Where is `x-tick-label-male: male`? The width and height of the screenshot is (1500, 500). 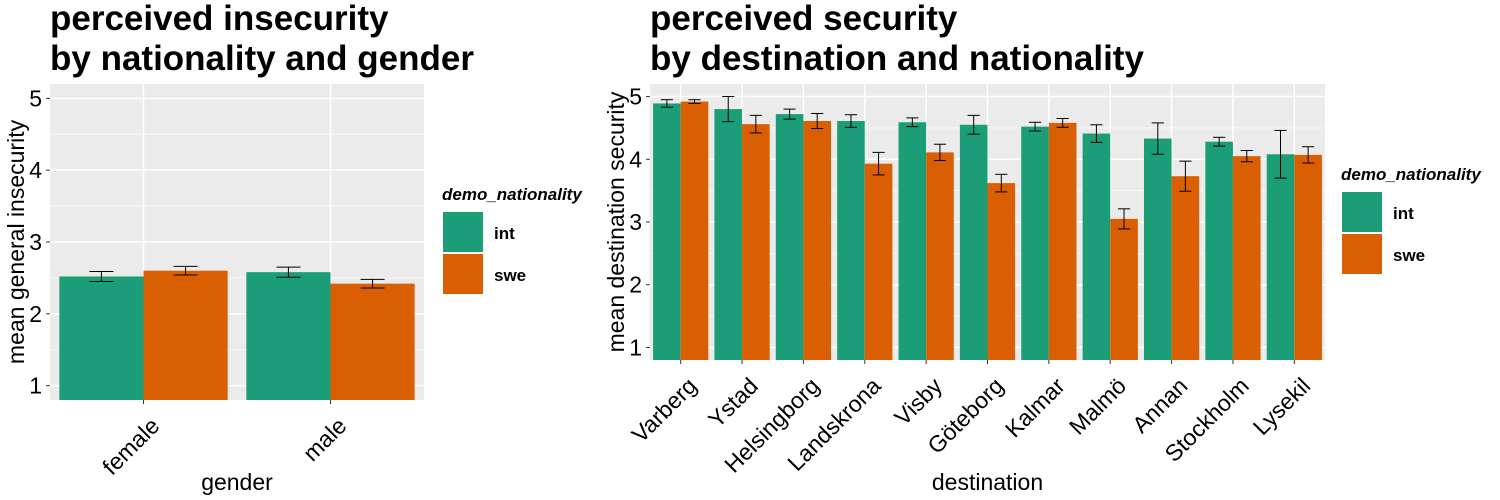
x-tick-label-male: male is located at coordinates (325, 440).